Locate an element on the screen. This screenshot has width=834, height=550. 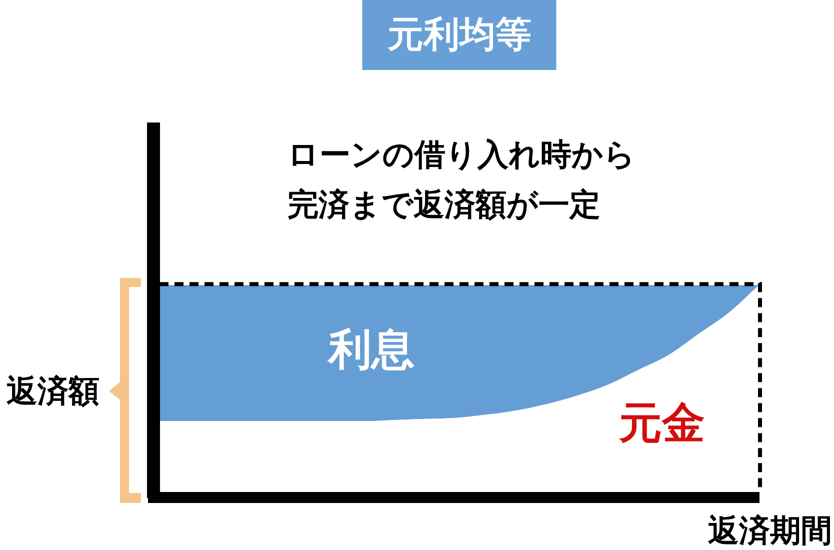
text: ローンの借り入れ時から完済まで返済額が一定 is located at coordinates (462, 180).